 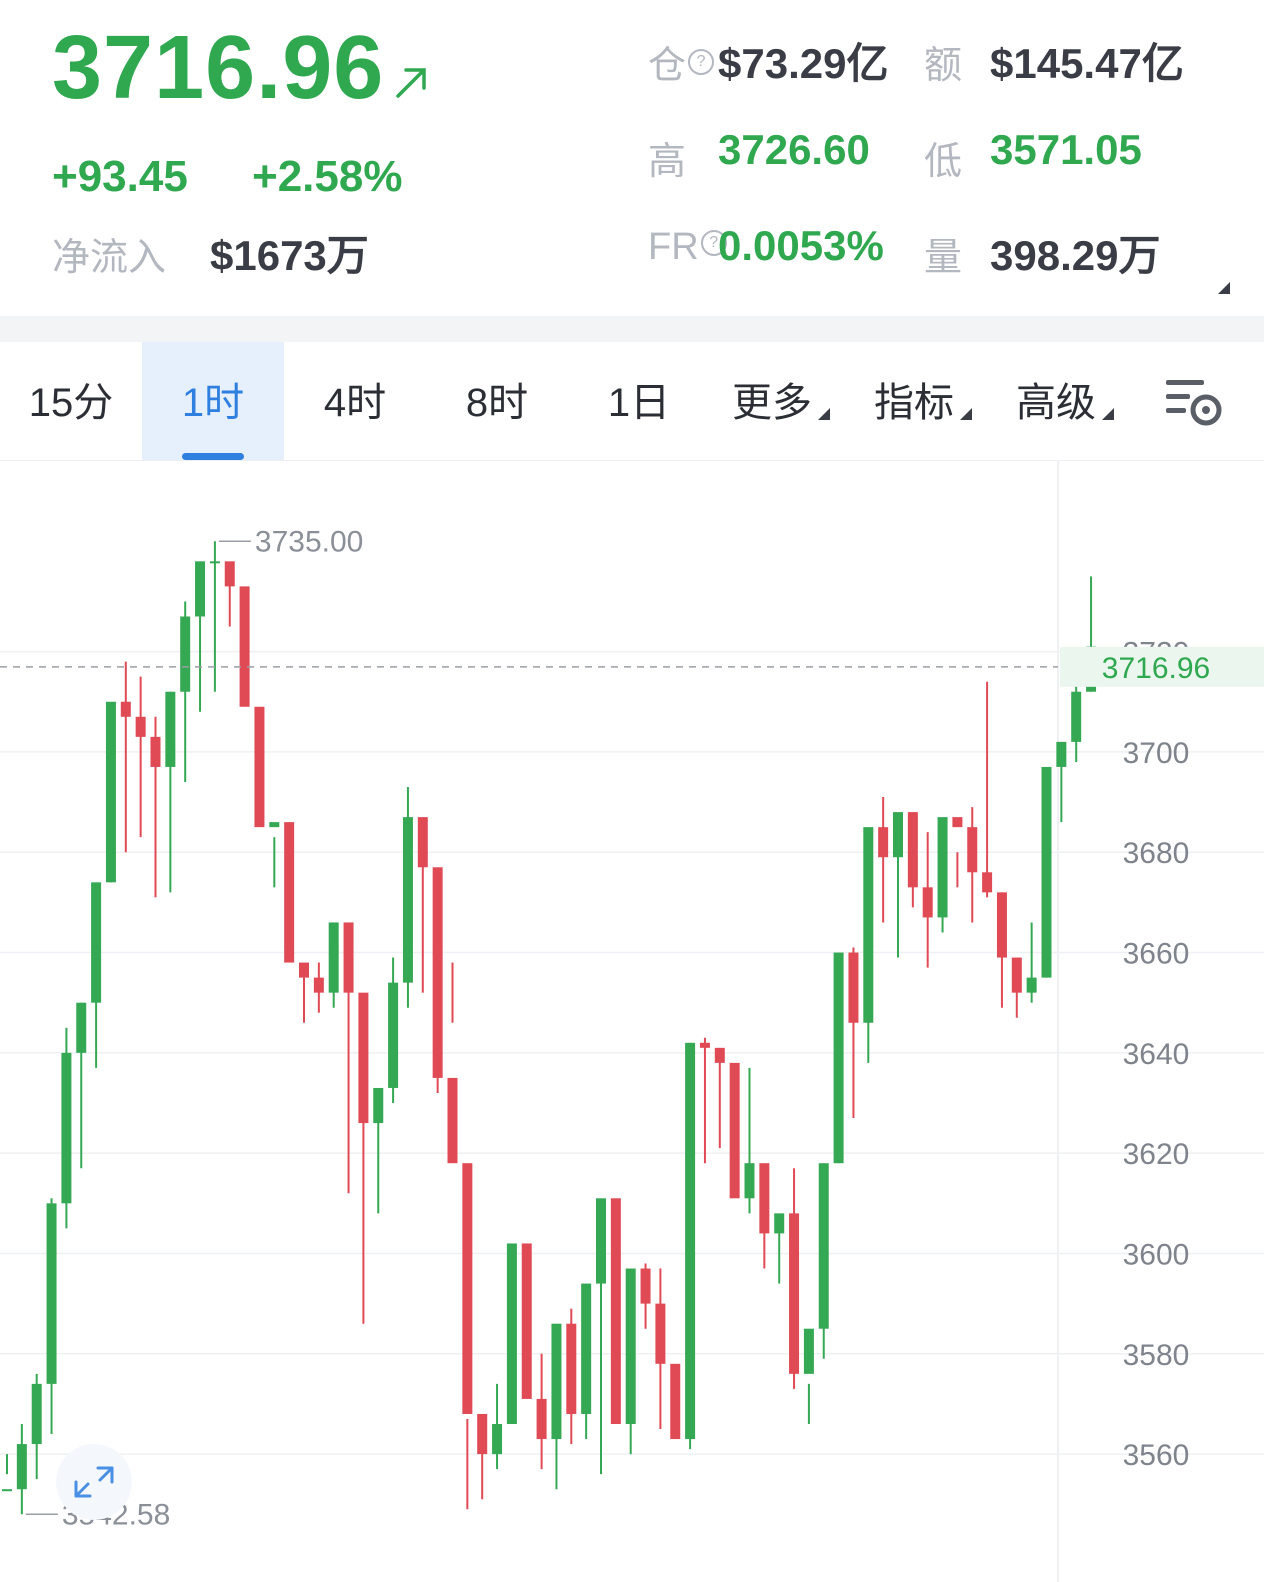 I want to click on current-price-tag, so click(x=1162, y=666).